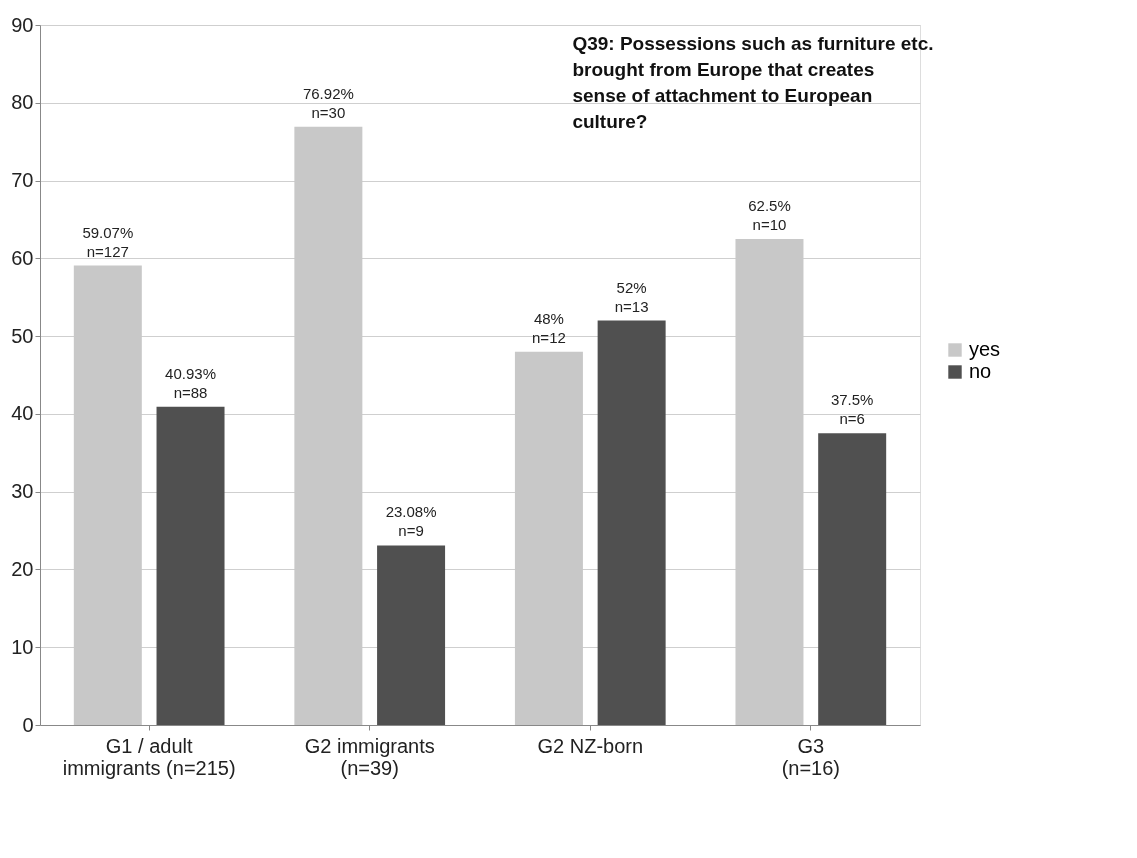  What do you see at coordinates (769, 214) in the screenshot?
I see `data-label: 62.5% n=10` at bounding box center [769, 214].